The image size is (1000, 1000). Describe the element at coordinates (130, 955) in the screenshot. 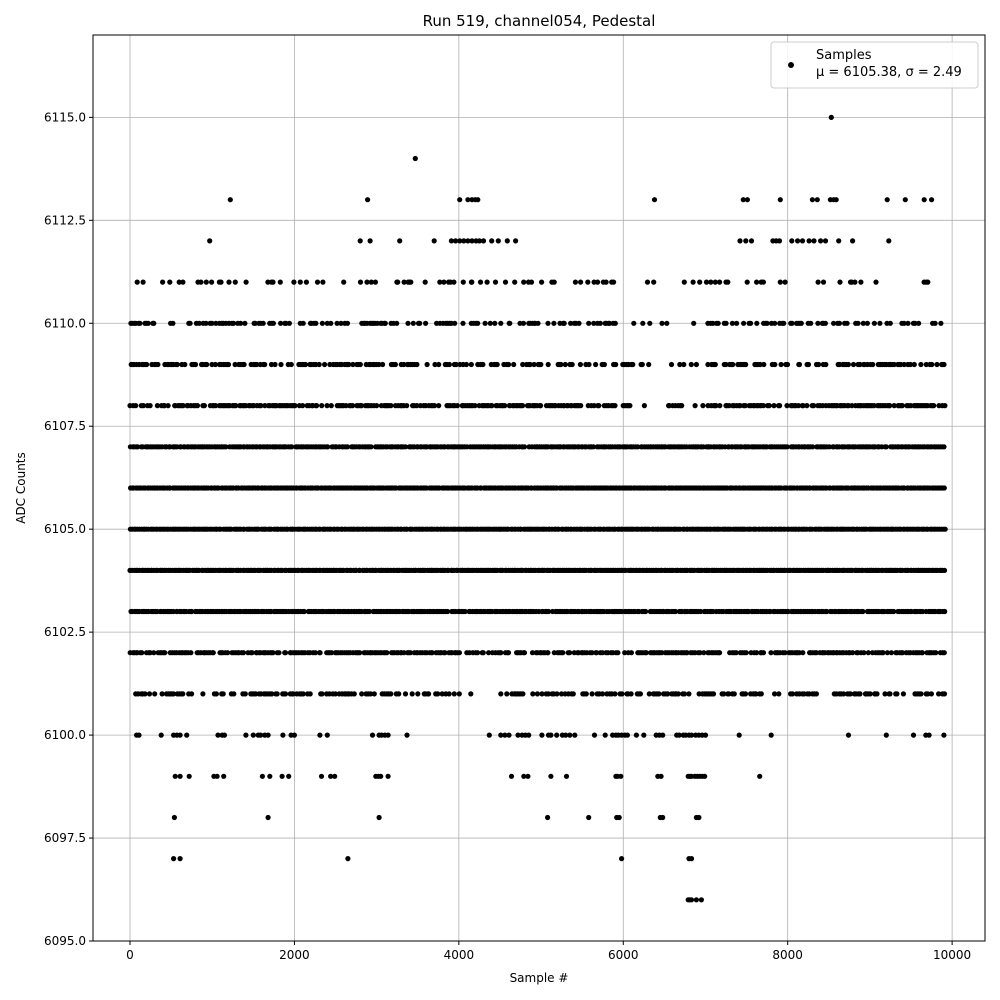

I see `x-tick-label: 0` at that location.